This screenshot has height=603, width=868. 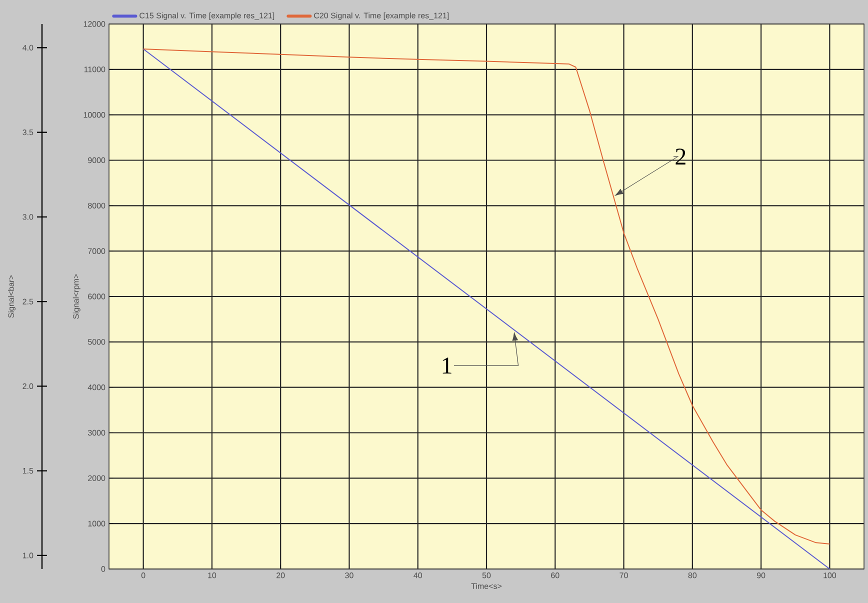 I want to click on legend-label: C20 Signal v. Time [example res_121], so click(x=381, y=16).